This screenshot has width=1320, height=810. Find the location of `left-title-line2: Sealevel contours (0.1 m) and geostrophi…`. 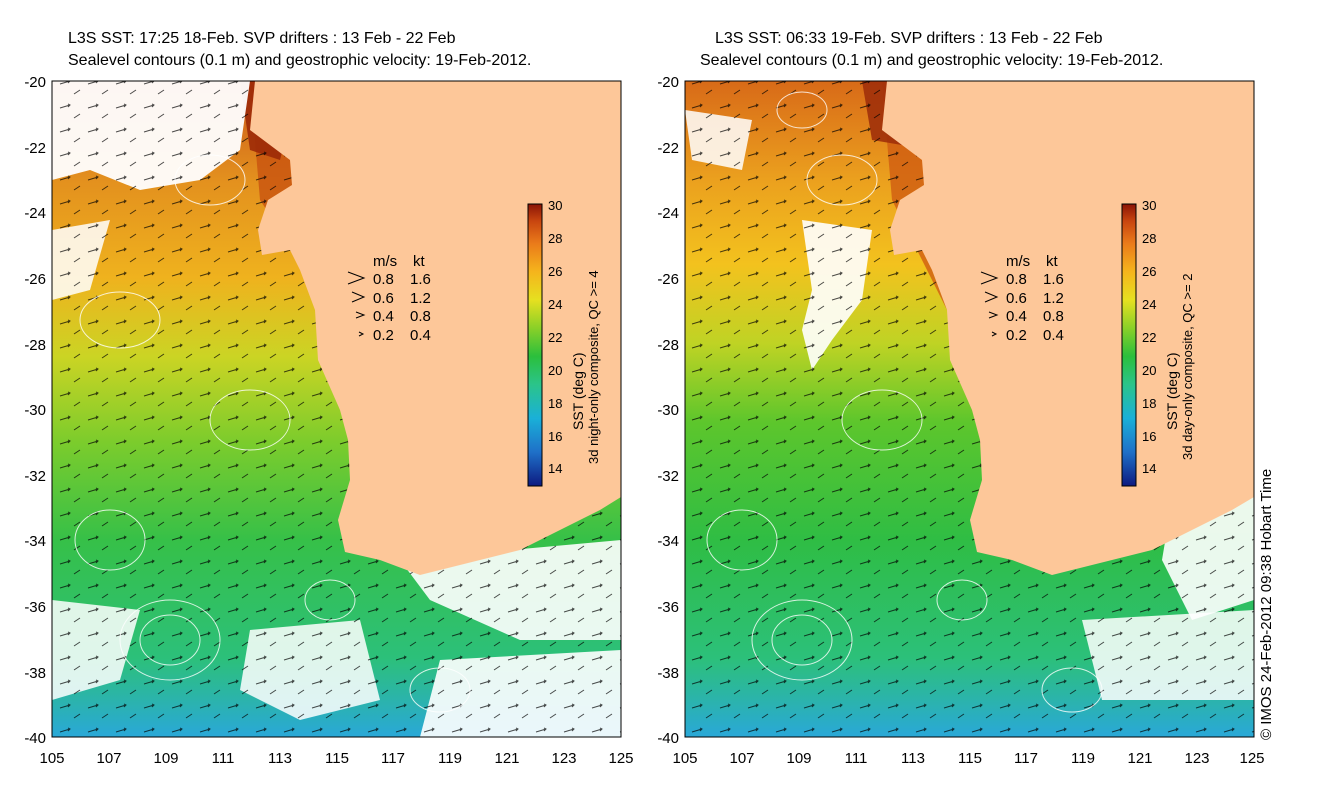

left-title-line2: Sealevel contours (0.1 m) and geostrophi… is located at coordinates (300, 60).